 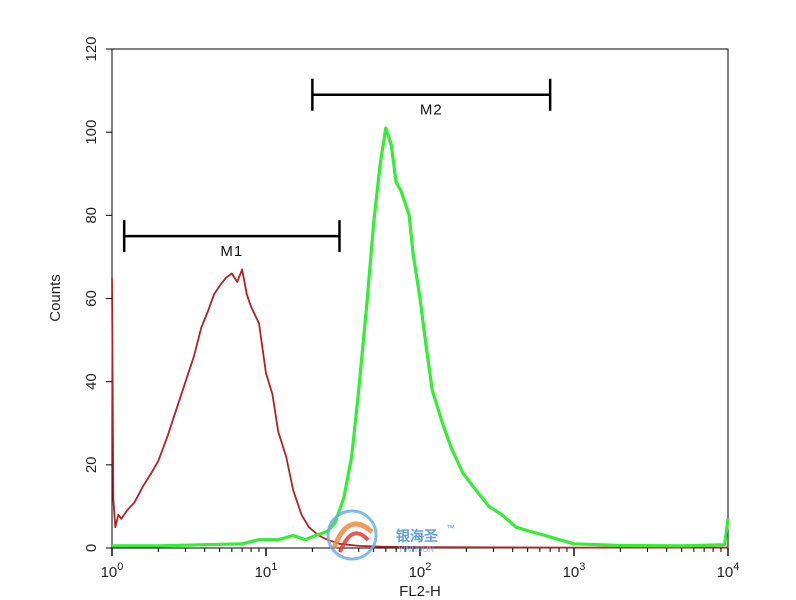 What do you see at coordinates (55, 298) in the screenshot?
I see `y-axis-title: Counts` at bounding box center [55, 298].